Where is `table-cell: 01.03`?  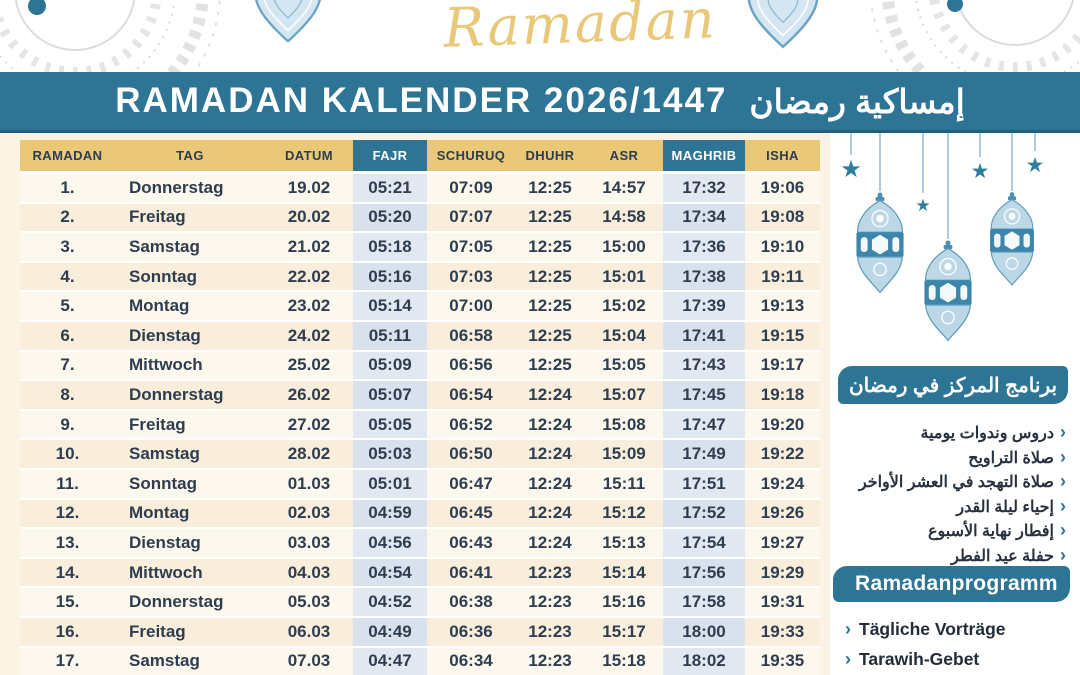 table-cell: 01.03 is located at coordinates (309, 483).